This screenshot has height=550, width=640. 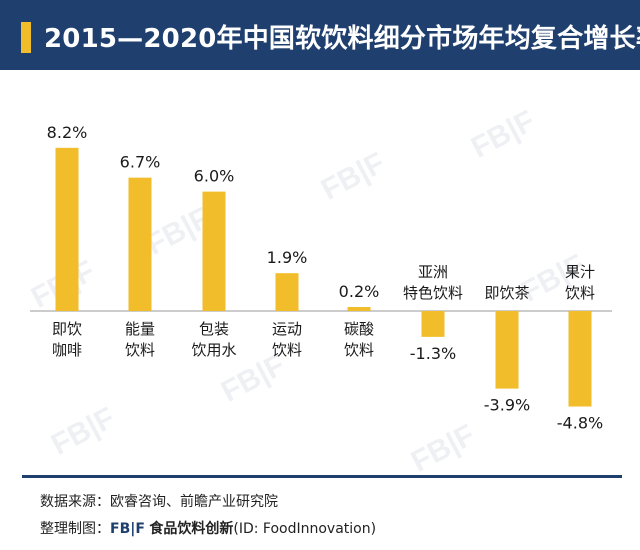 What do you see at coordinates (359, 291) in the screenshot?
I see `value-label: 0.2%` at bounding box center [359, 291].